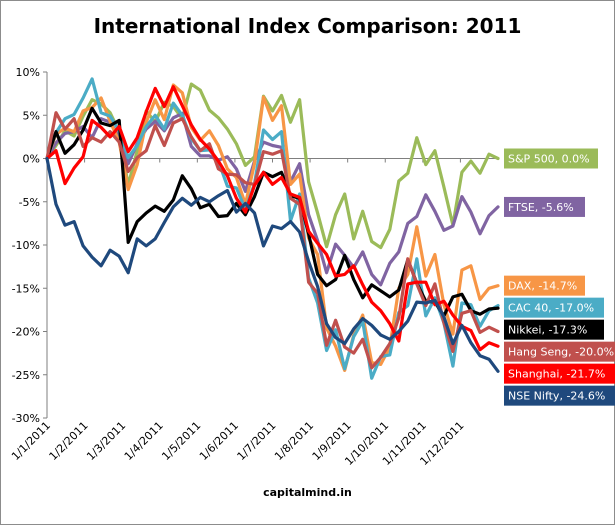  What do you see at coordinates (31, 441) in the screenshot?
I see `x-tick-label: 1/1/2011` at bounding box center [31, 441].